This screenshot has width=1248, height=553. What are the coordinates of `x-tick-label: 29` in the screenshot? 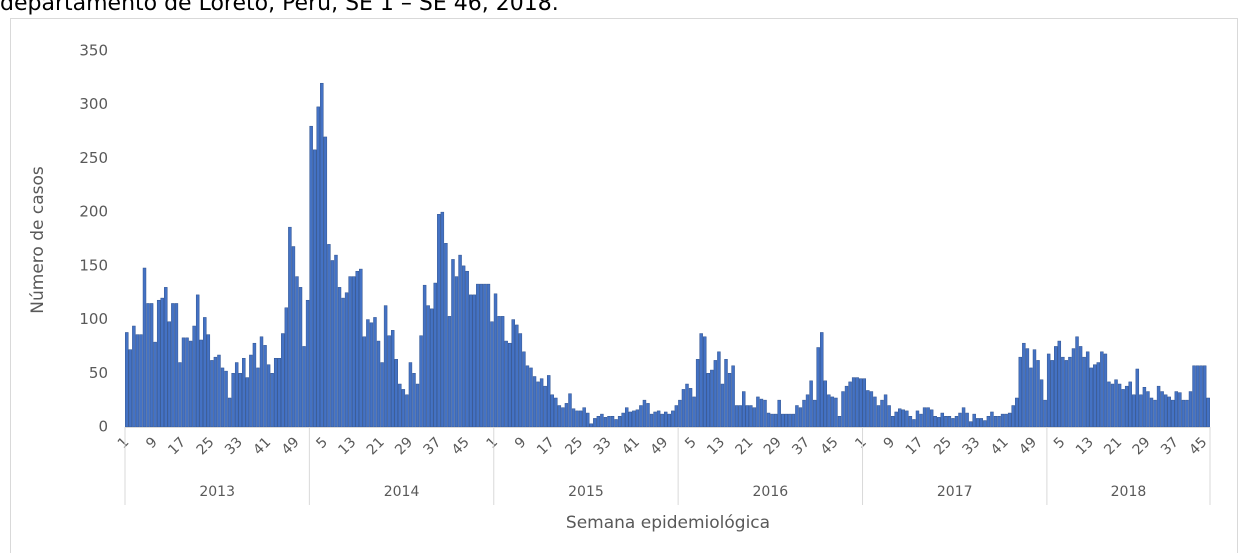 It's located at (1142, 446).